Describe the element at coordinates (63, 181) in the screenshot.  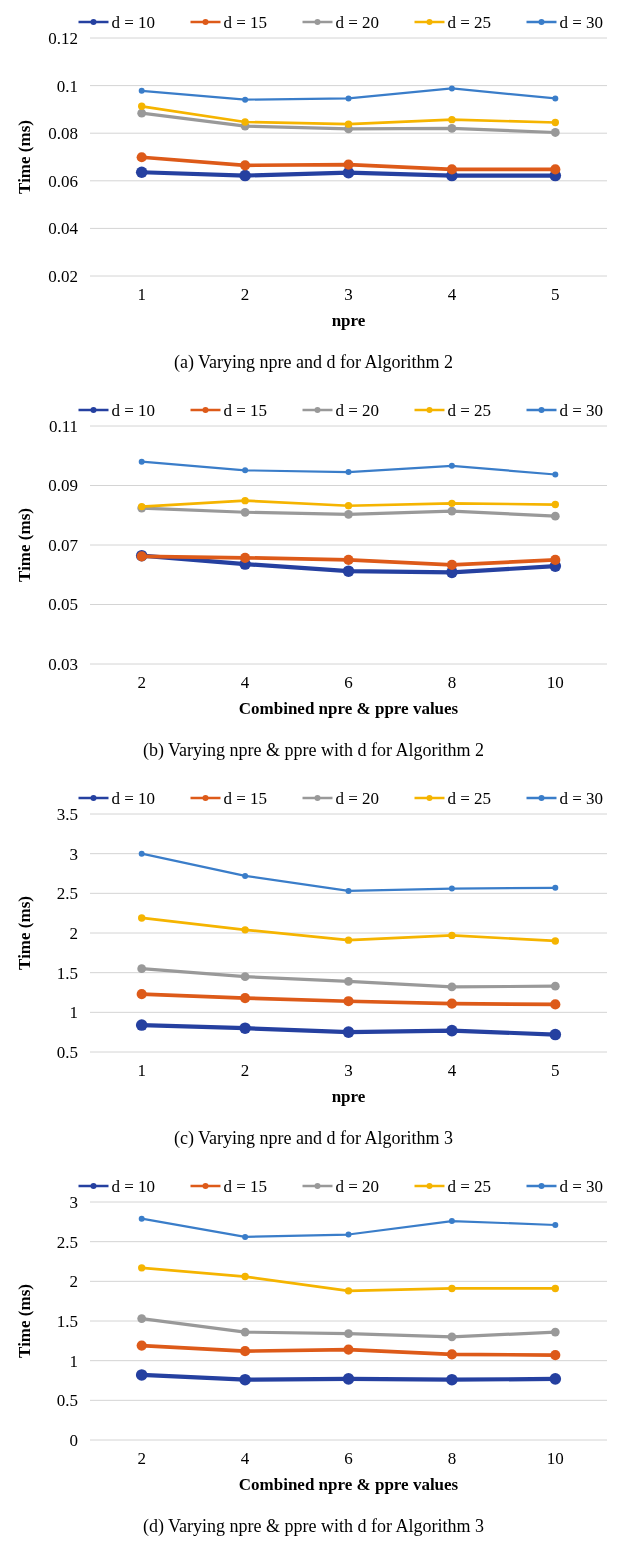
I see `y-tick-label: 0.06` at that location.